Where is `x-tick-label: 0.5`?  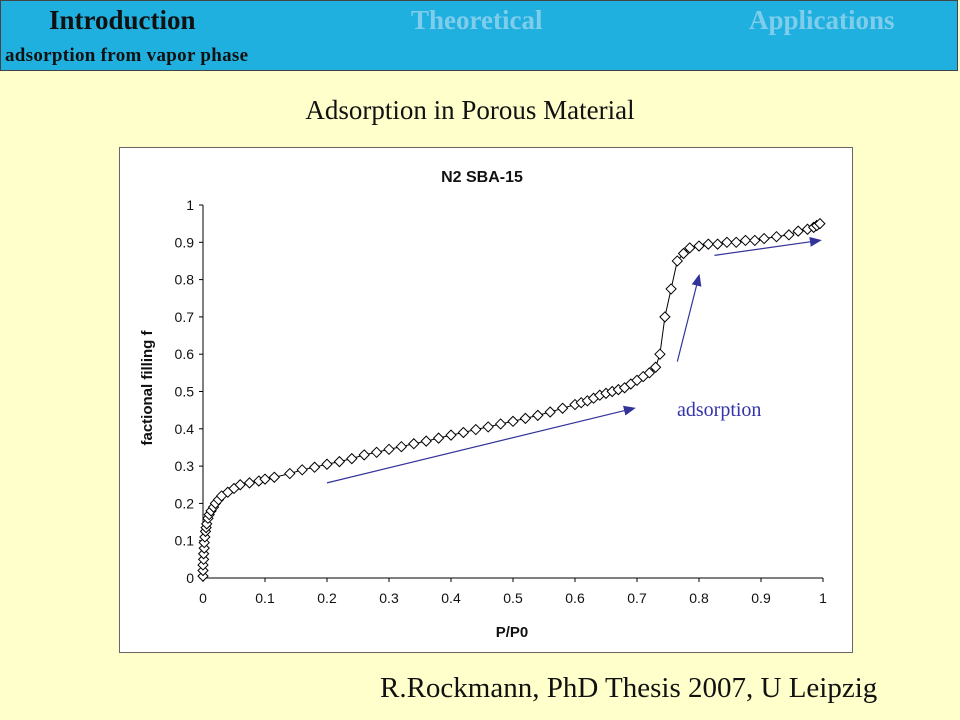
x-tick-label: 0.5 is located at coordinates (513, 598).